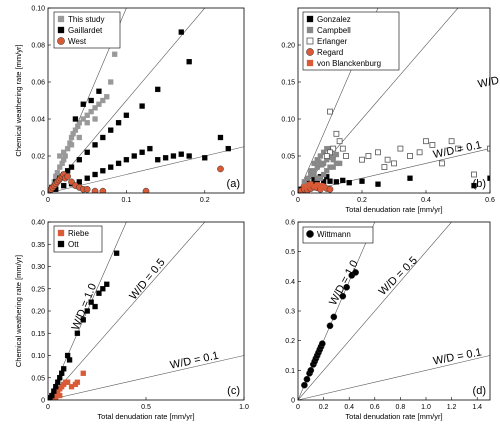  I want to click on x-tick-label: 0.1, so click(127, 200).